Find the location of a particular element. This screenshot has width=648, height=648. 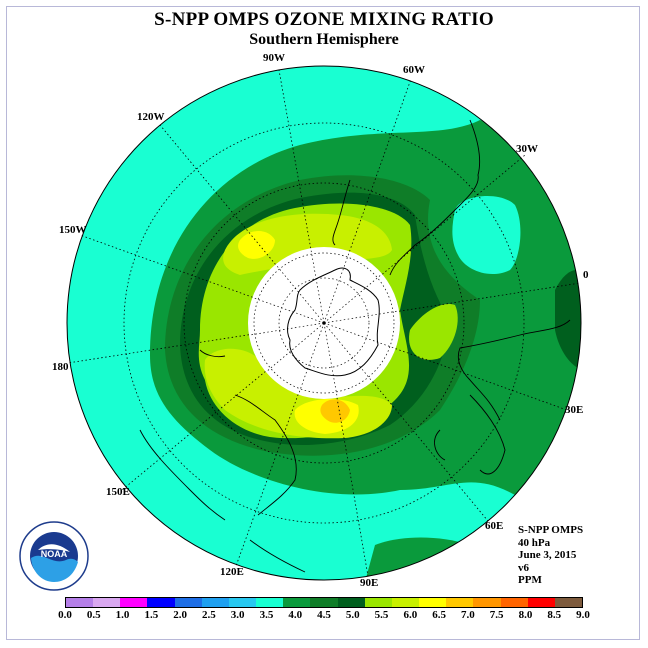

inner-graticule is located at coordinates (324, 323).